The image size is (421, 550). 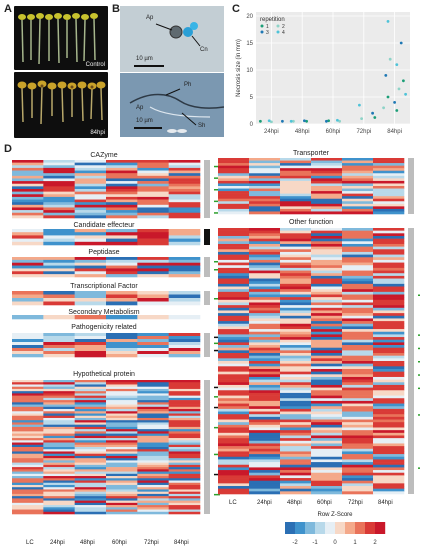 What do you see at coordinates (172, 39) in the screenshot?
I see `microscopy-top-drawing` at bounding box center [172, 39].